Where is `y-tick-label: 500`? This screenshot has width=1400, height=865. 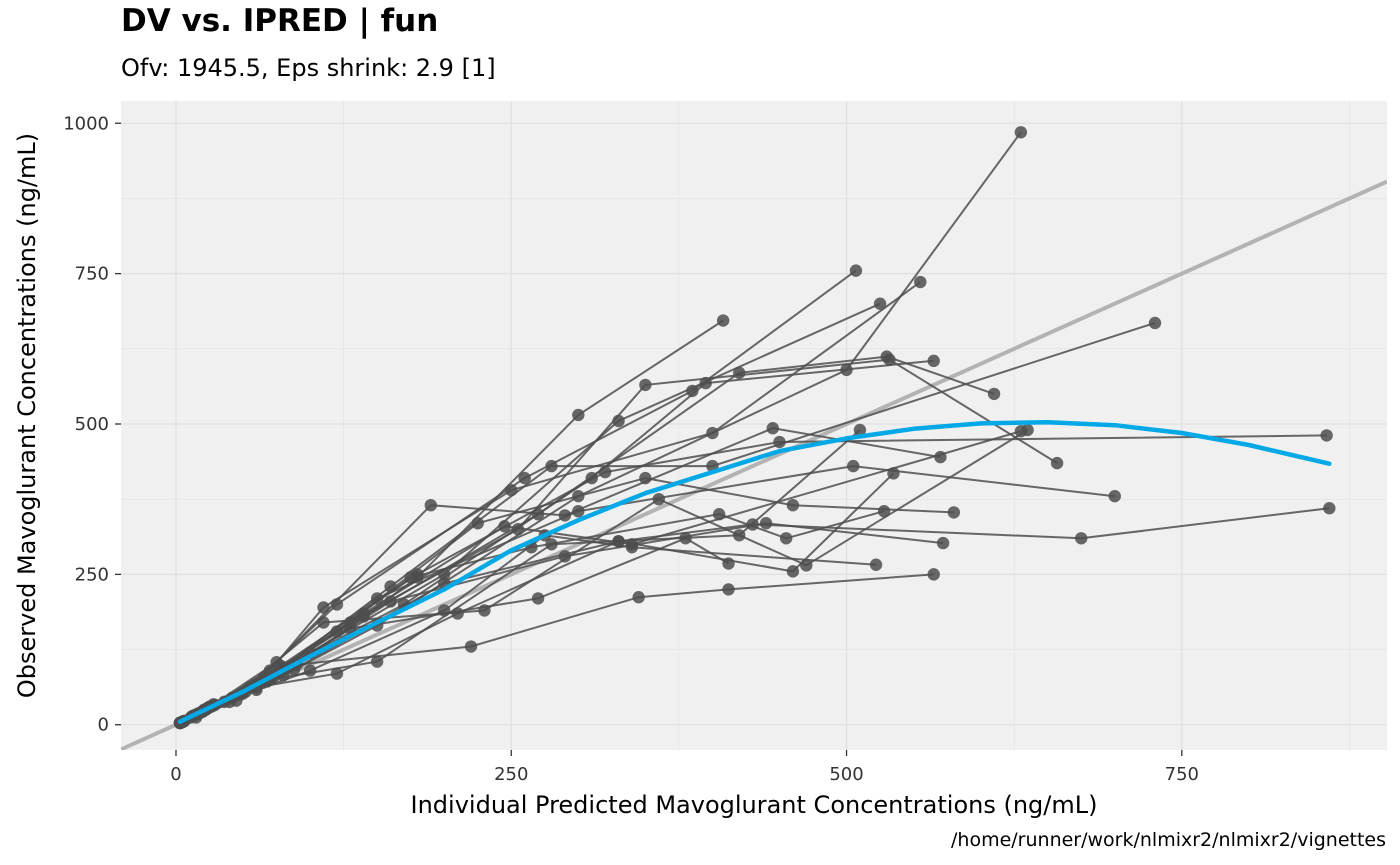 y-tick-label: 500 is located at coordinates (92, 424).